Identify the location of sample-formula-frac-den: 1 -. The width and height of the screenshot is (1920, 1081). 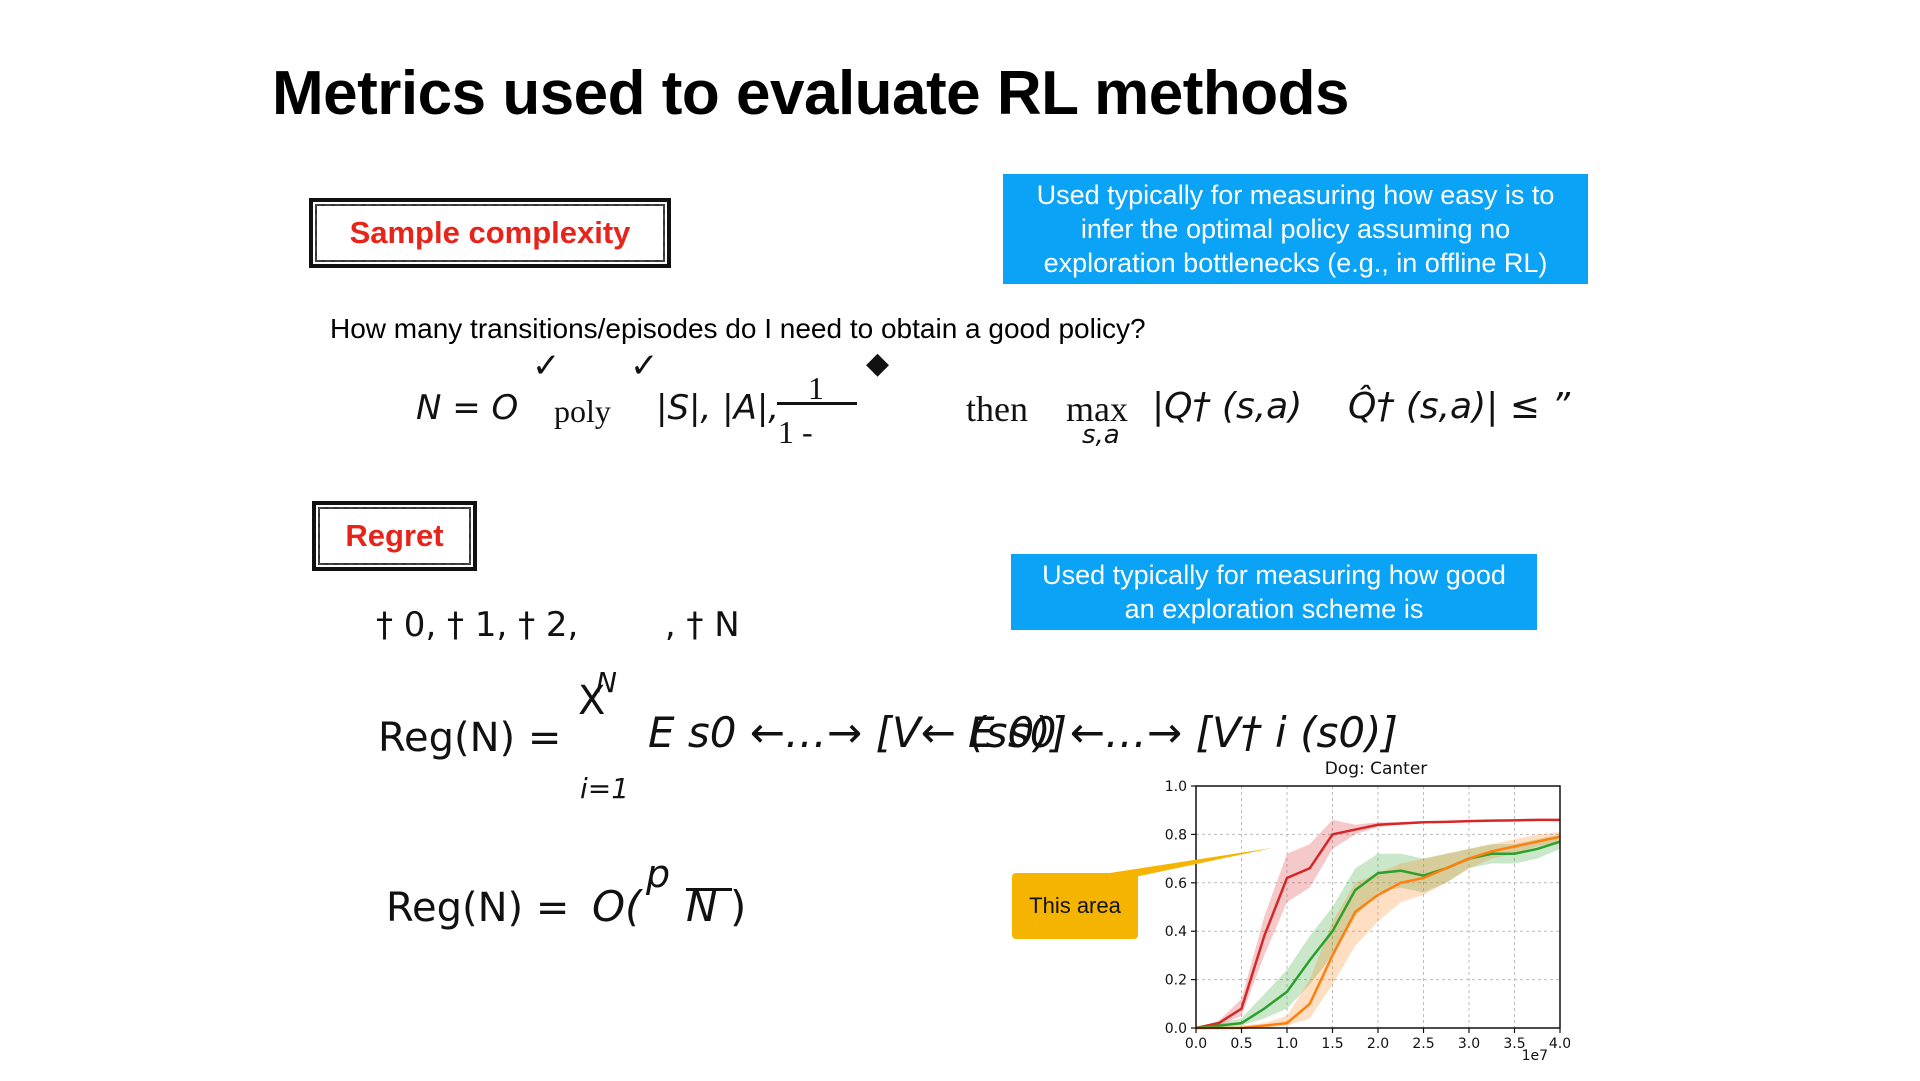
(795, 432).